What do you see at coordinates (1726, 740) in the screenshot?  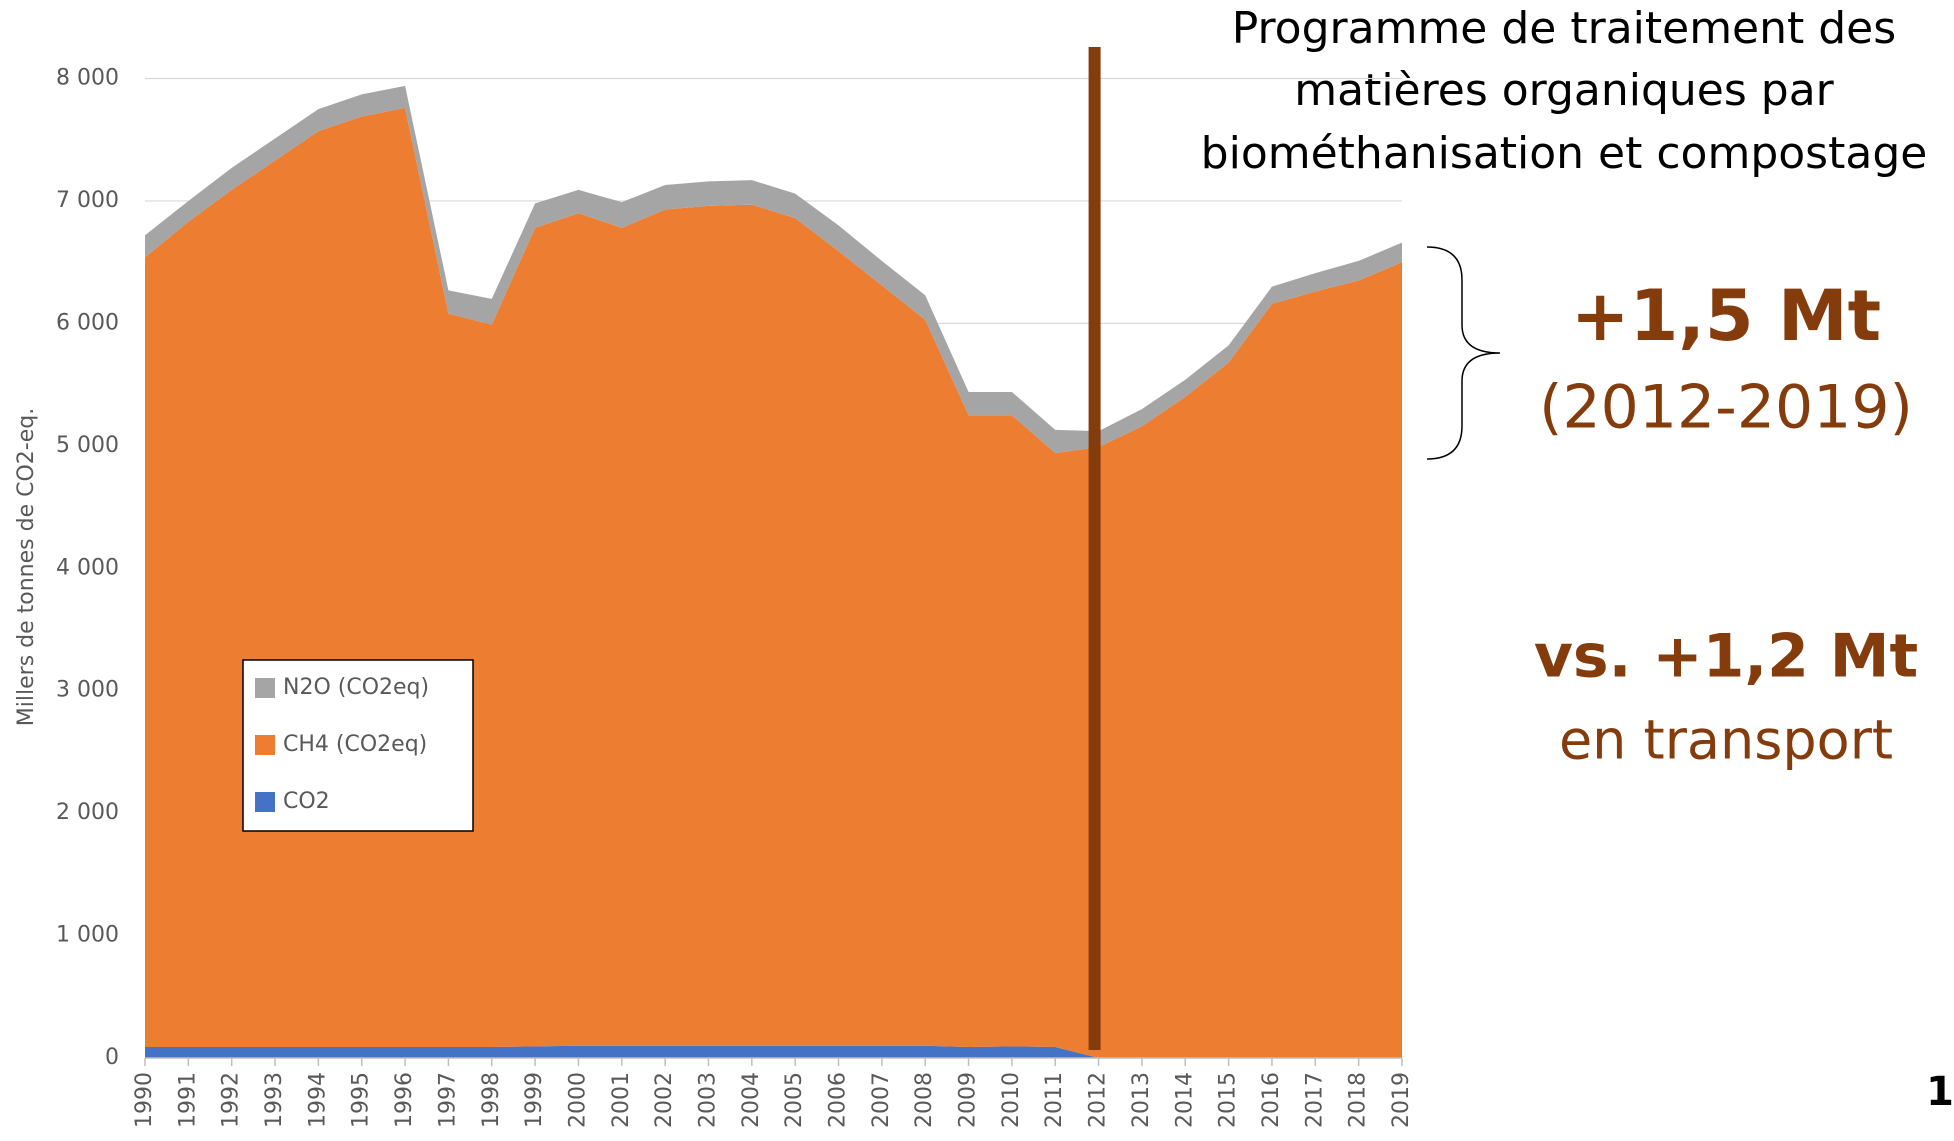 I see `annotation: en transport` at bounding box center [1726, 740].